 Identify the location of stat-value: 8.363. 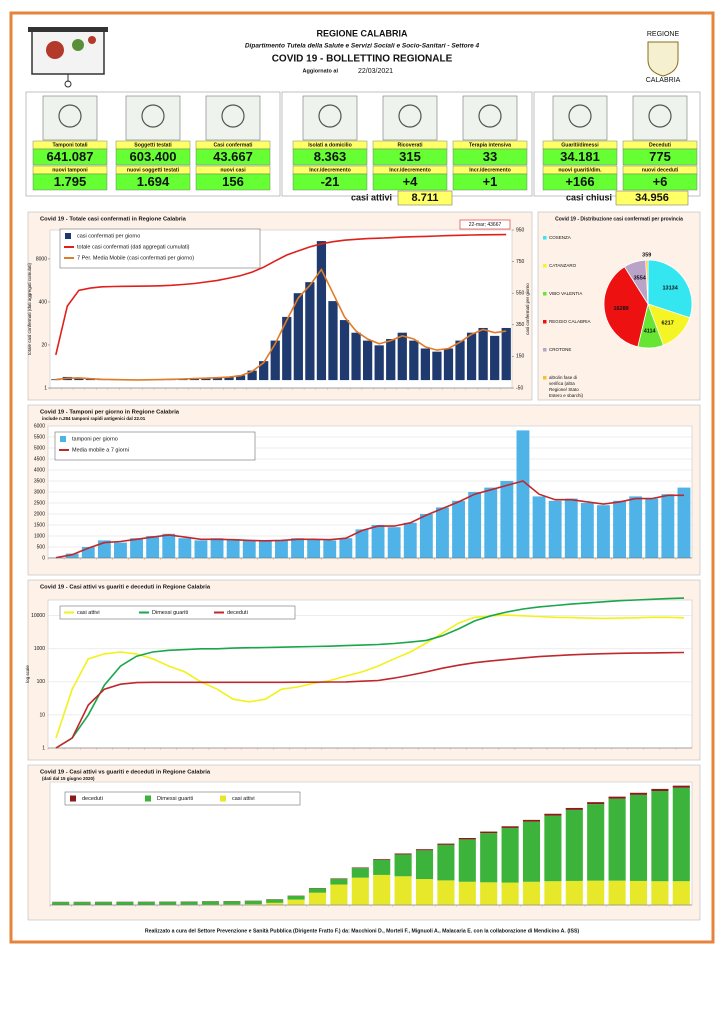
(330, 156).